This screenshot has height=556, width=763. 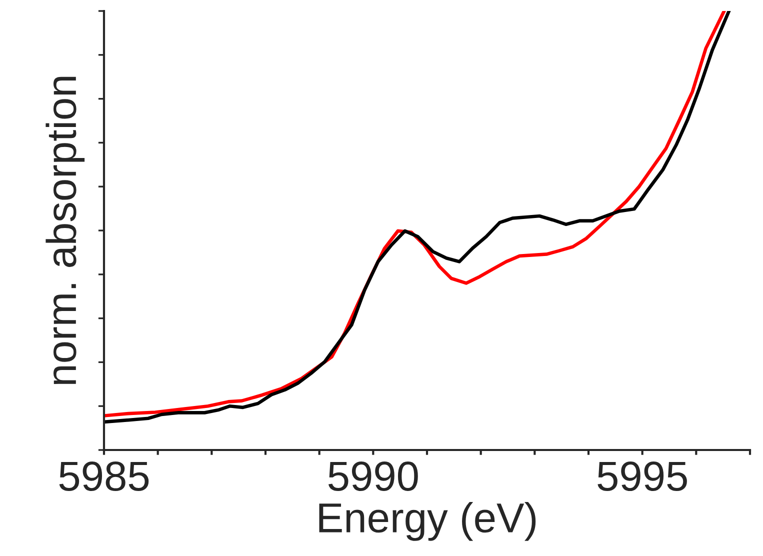 I want to click on x-tick-label: 5990, so click(x=373, y=477).